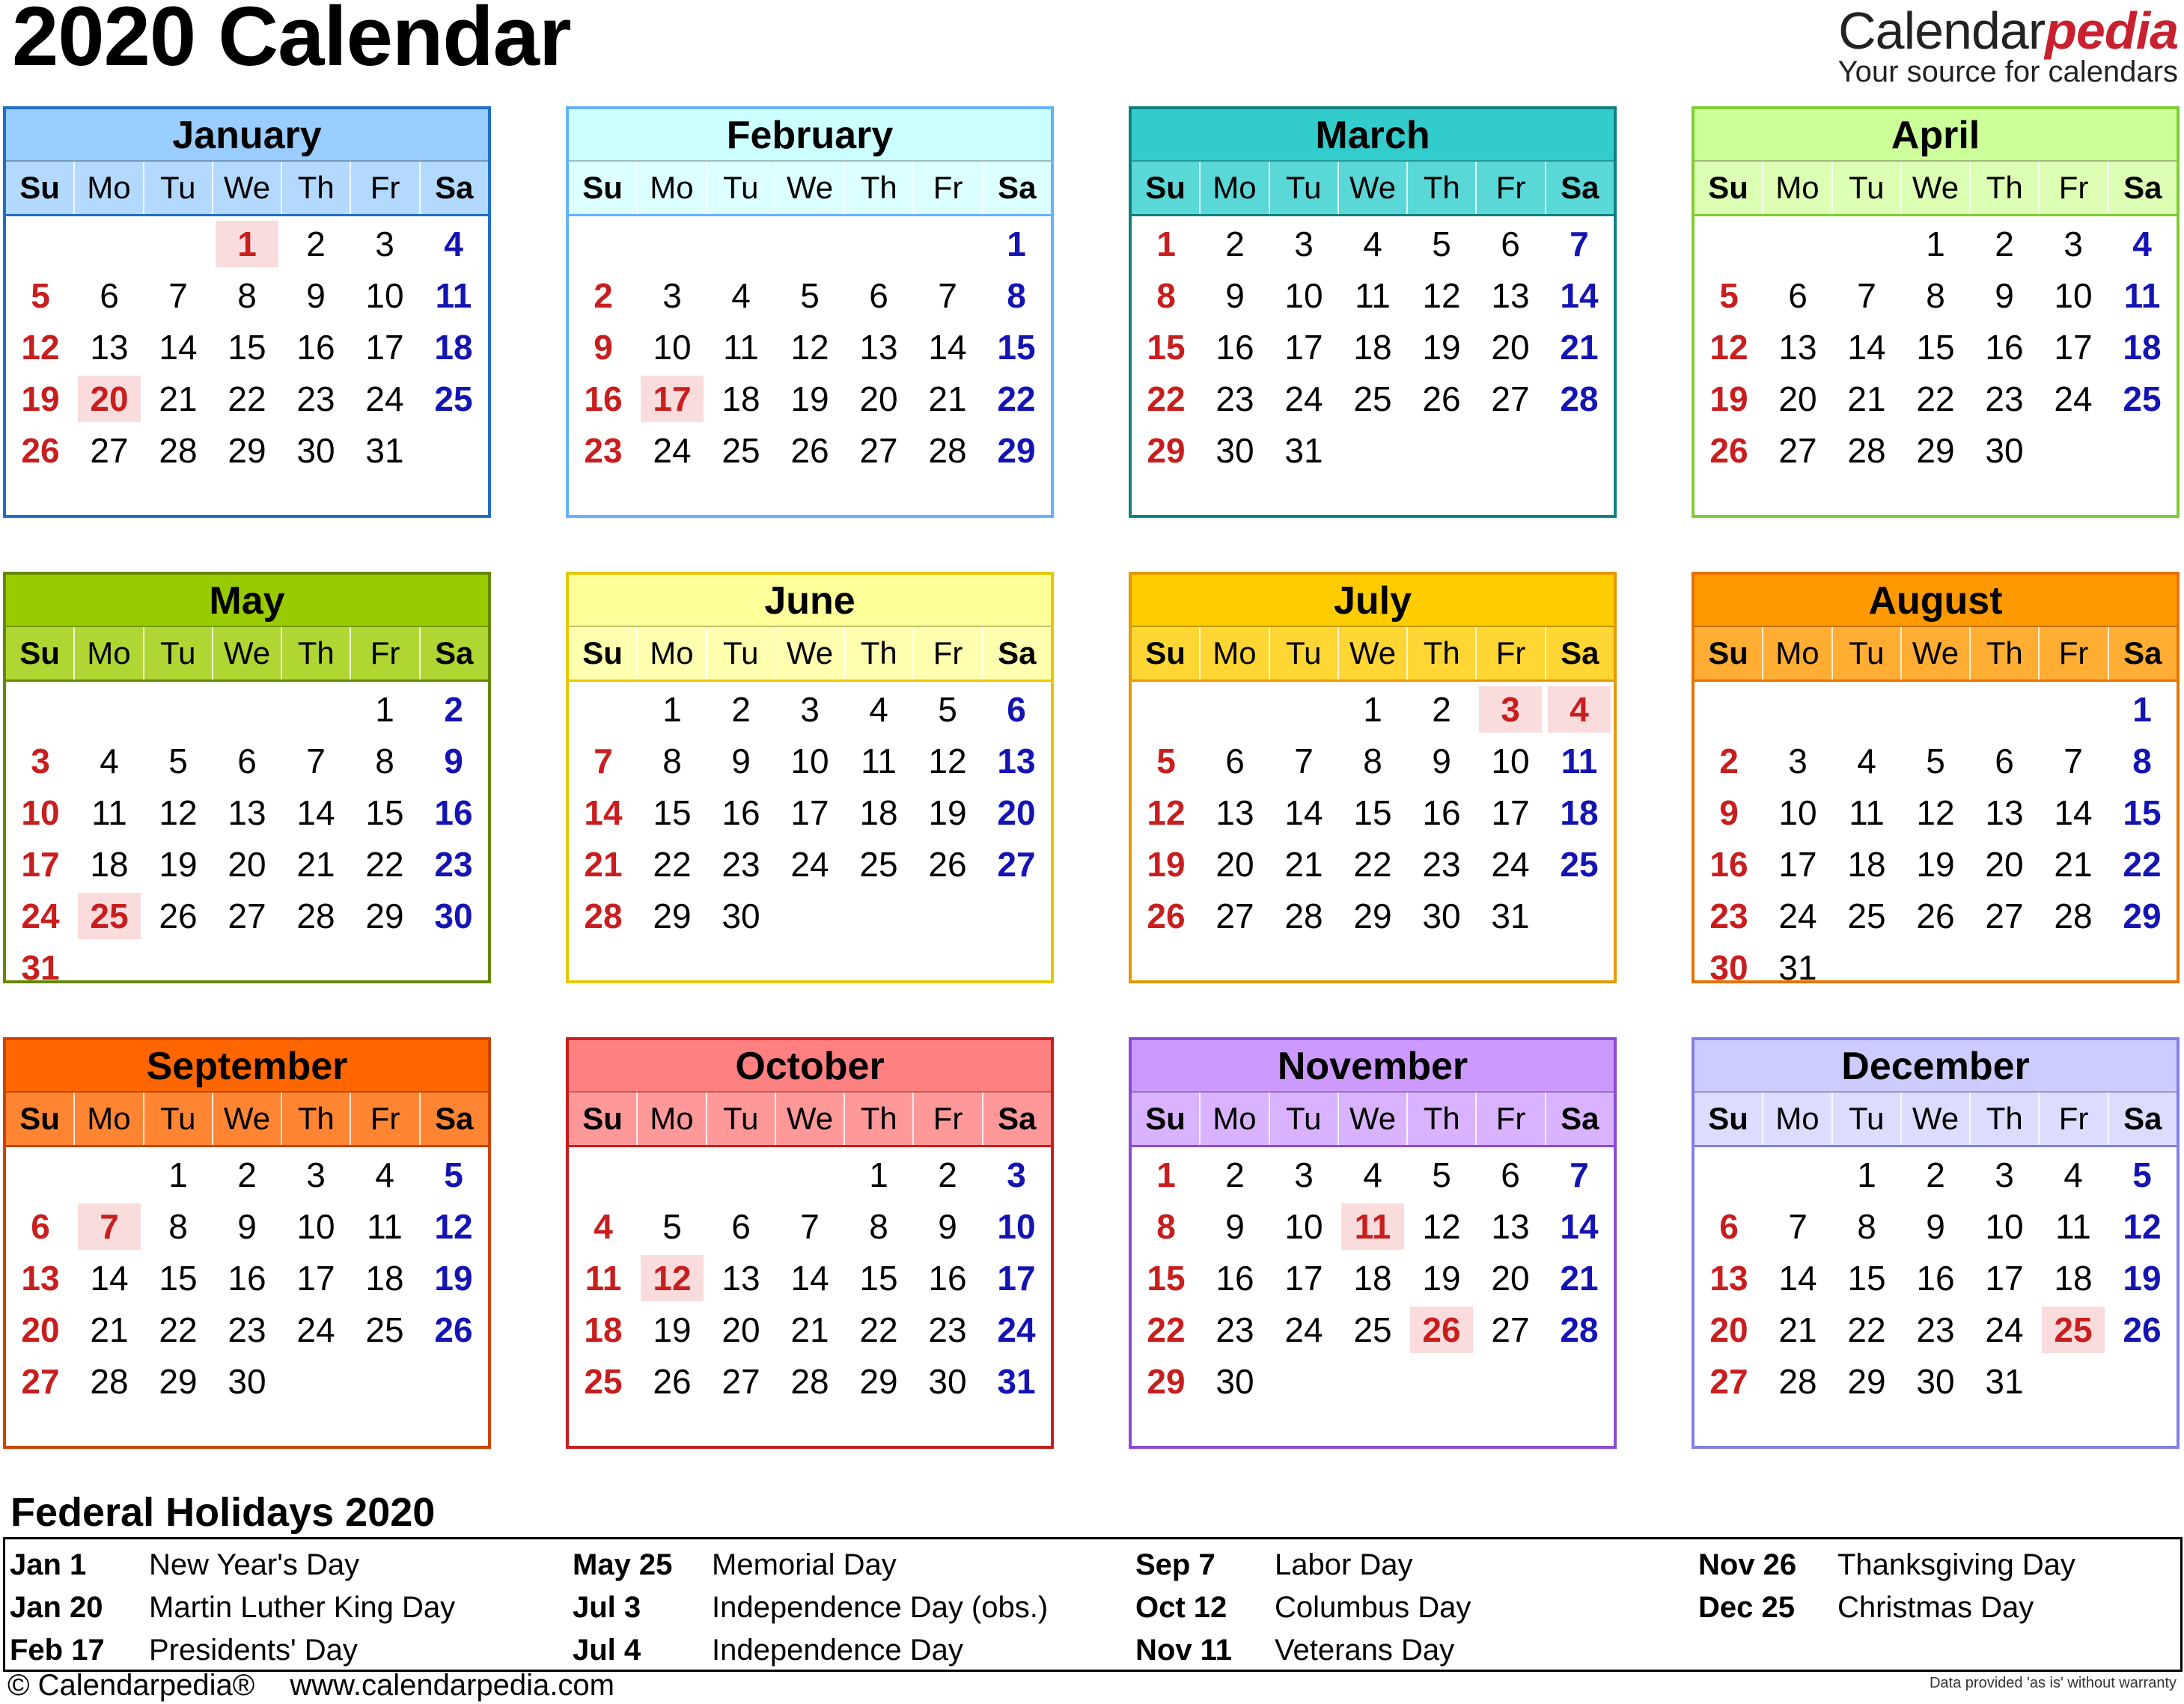  I want to click on day-cell: 3, so click(810, 709).